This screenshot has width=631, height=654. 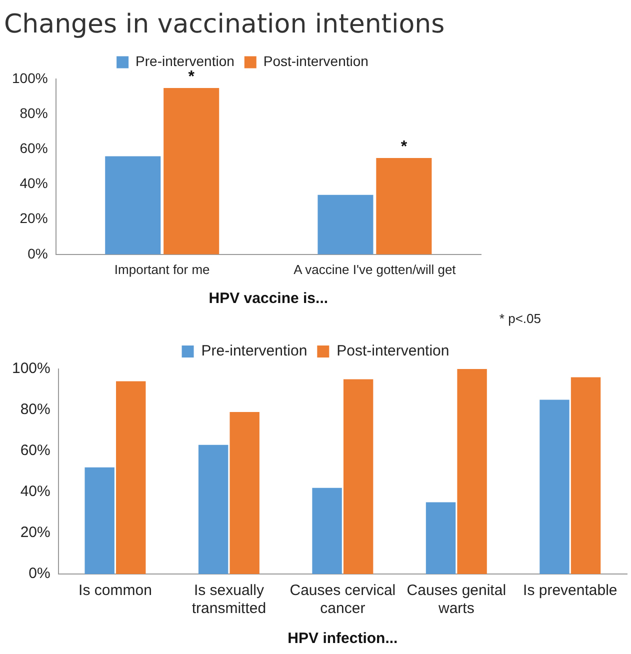 I want to click on x-tick-label: Is sexually transmitted, so click(x=229, y=600).